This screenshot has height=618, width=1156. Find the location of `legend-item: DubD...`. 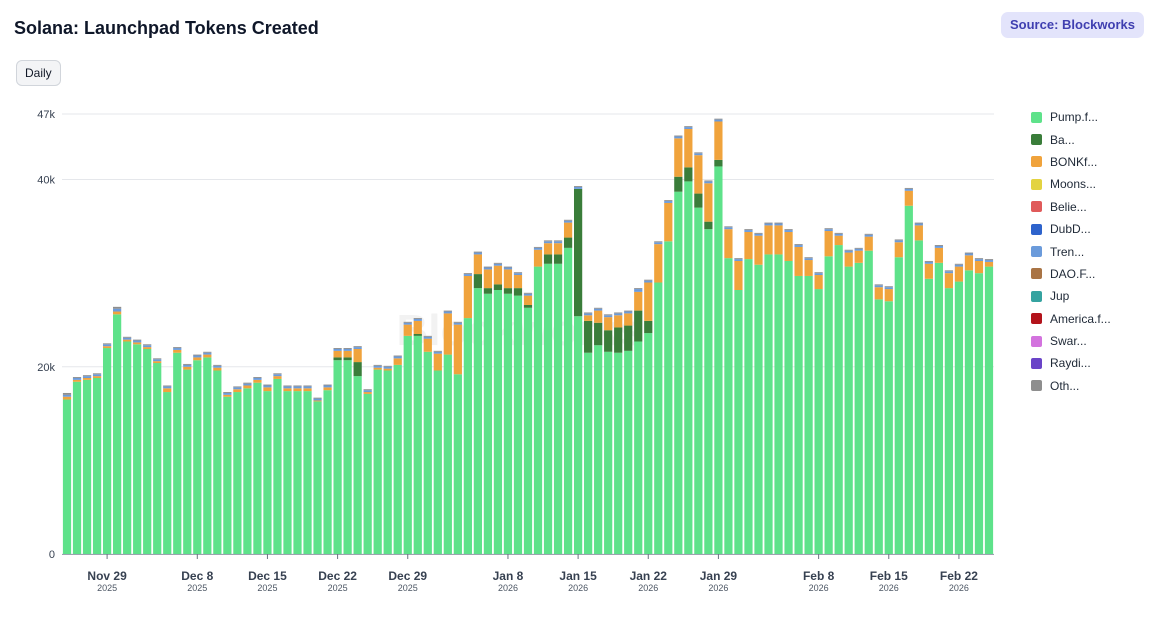

legend-item: DubD... is located at coordinates (1071, 229).